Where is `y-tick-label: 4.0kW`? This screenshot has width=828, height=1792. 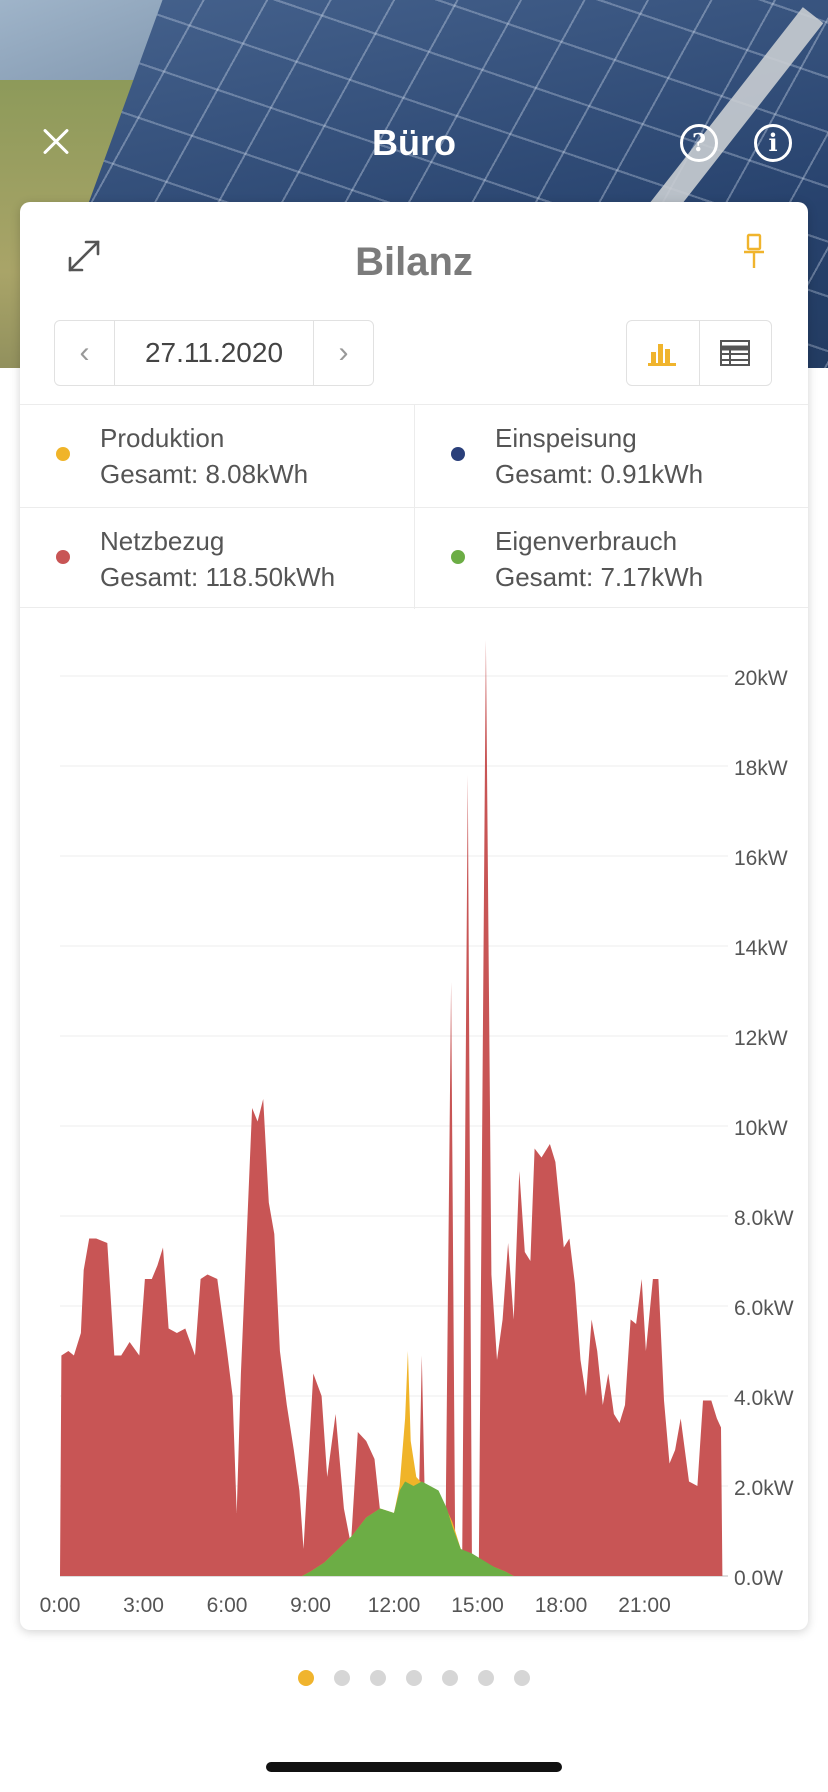 y-tick-label: 4.0kW is located at coordinates (764, 1398).